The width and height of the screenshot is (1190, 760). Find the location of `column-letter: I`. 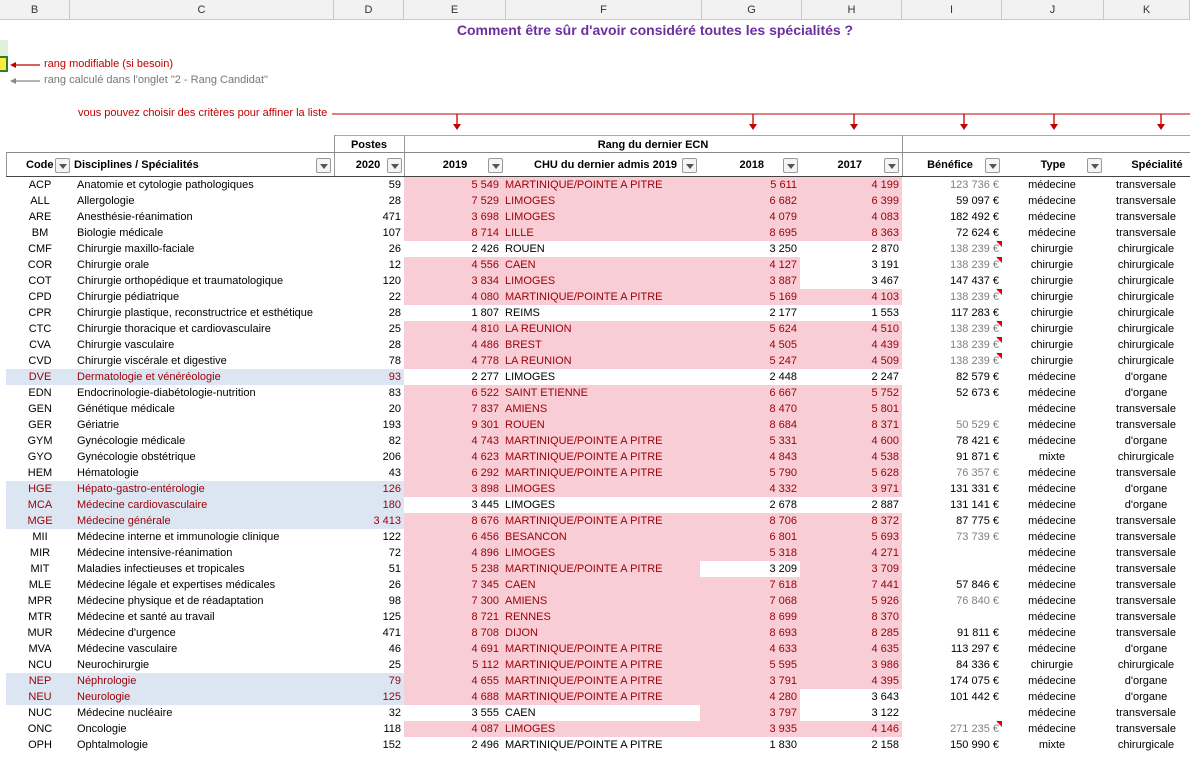

column-letter: I is located at coordinates (952, 10).